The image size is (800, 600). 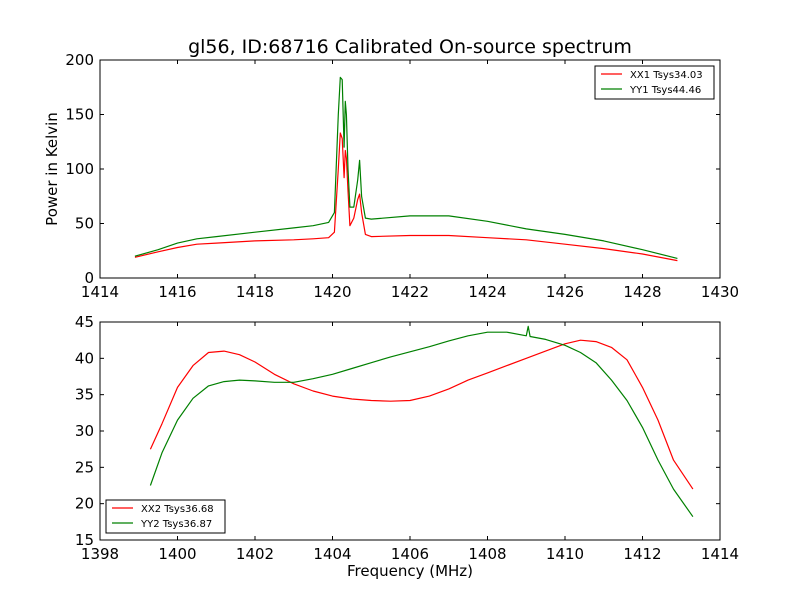 What do you see at coordinates (565, 292) in the screenshot?
I see `x-tick-label: 1426` at bounding box center [565, 292].